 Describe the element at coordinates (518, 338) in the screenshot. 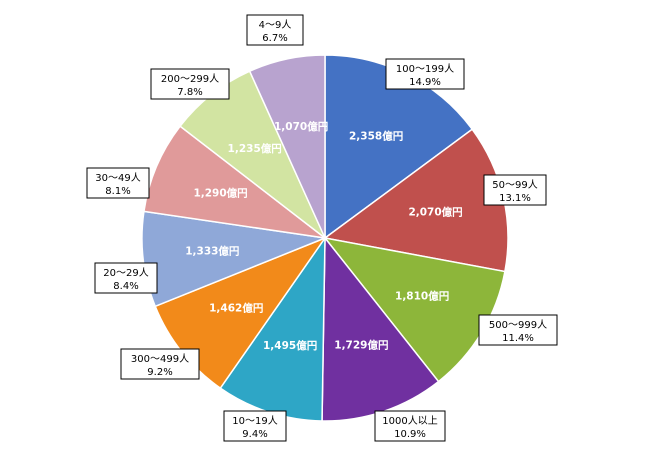

I see `slice-percent-label: 11.4%` at that location.